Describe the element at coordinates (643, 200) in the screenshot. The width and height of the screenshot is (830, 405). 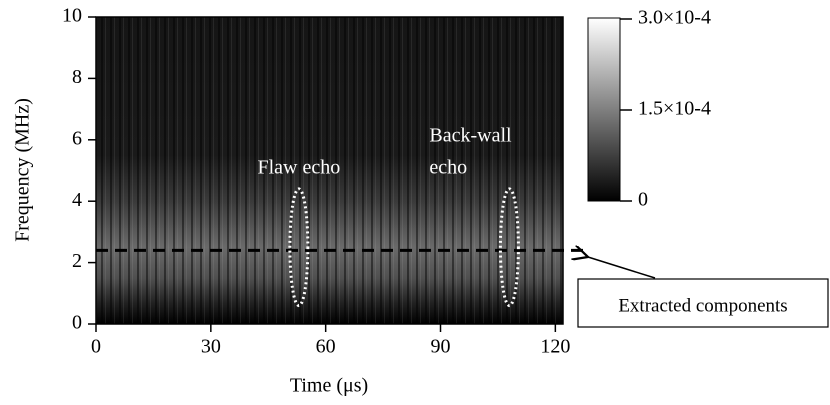
I see `colorbar-tick-label: 0` at that location.